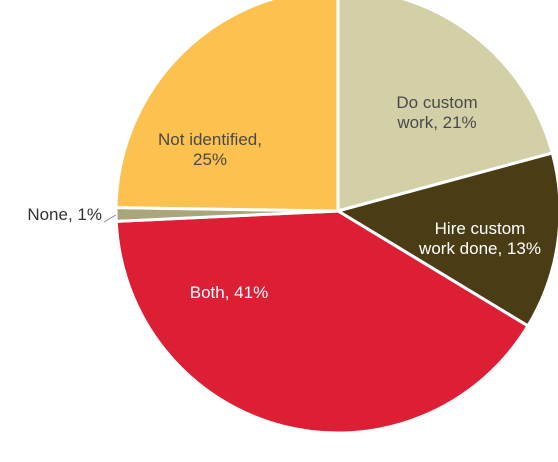 The width and height of the screenshot is (558, 462). I want to click on slice-label-both: Both, 41%, so click(229, 292).